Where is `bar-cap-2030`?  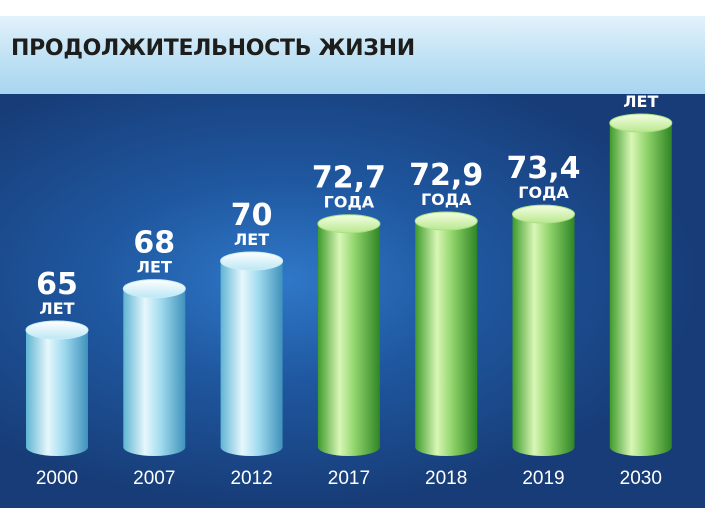
bar-cap-2030 is located at coordinates (641, 123).